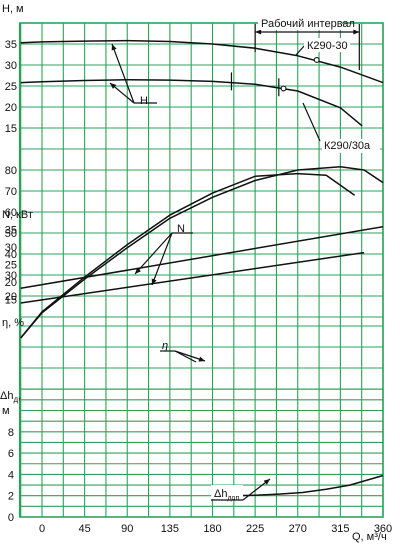  Describe the element at coordinates (383, 529) in the screenshot. I see `x-tick-label: 360` at that location.